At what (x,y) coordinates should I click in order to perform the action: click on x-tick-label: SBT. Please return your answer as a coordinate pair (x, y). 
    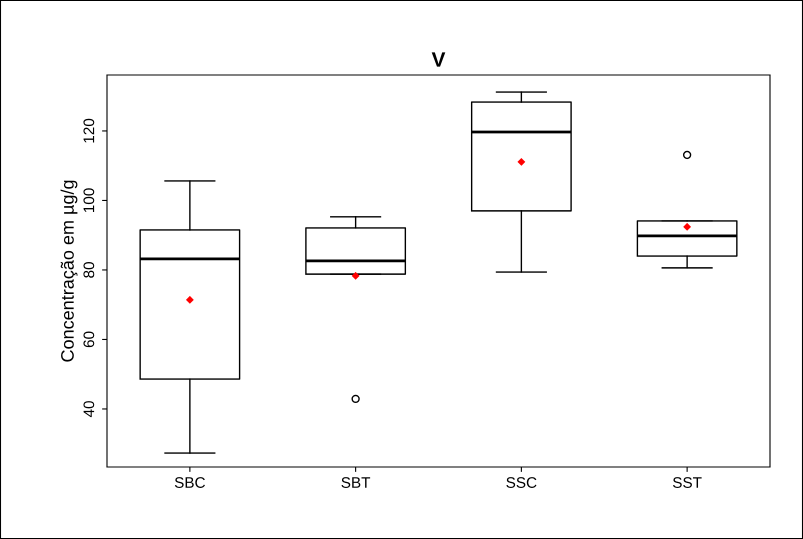
    Looking at the image, I should click on (355, 482).